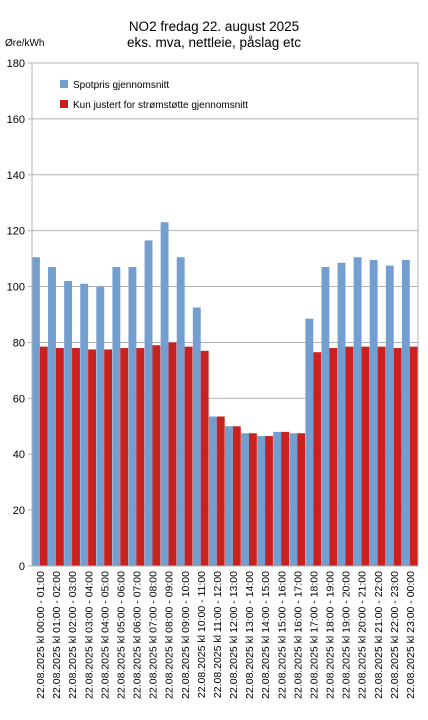  I want to click on x-tick-label-13: 22.08.2025 kl 13:00 - 14:00, so click(250, 635).